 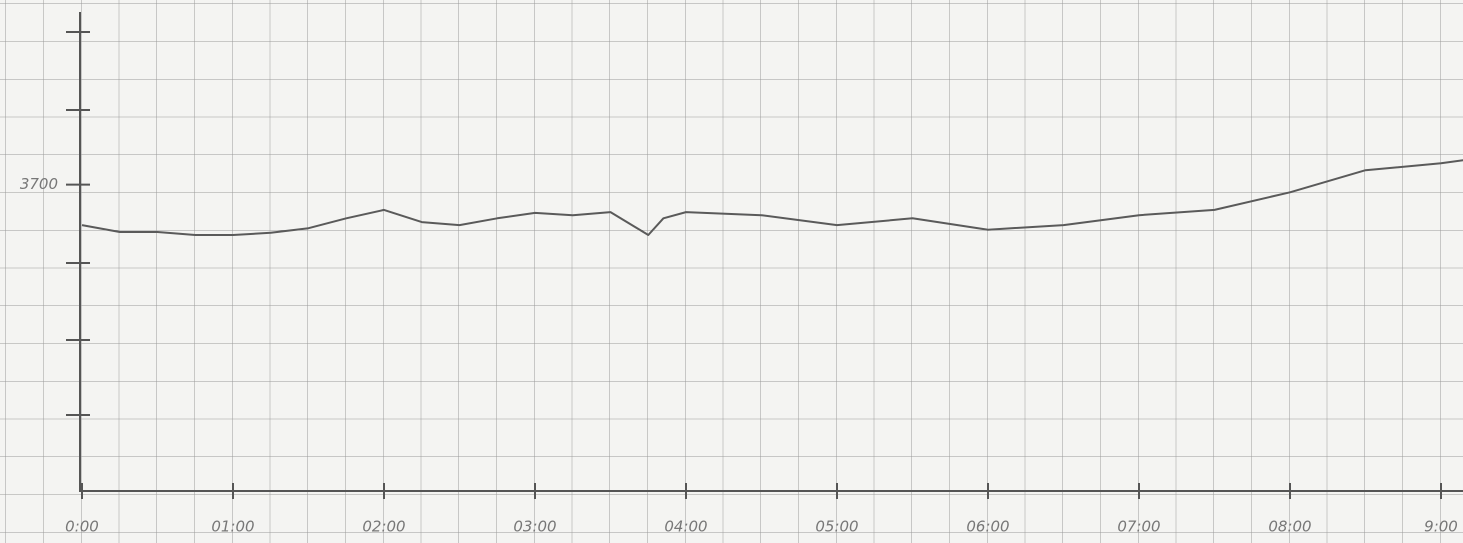 I want to click on x-tick-label: 9:00, so click(x=1441, y=527).